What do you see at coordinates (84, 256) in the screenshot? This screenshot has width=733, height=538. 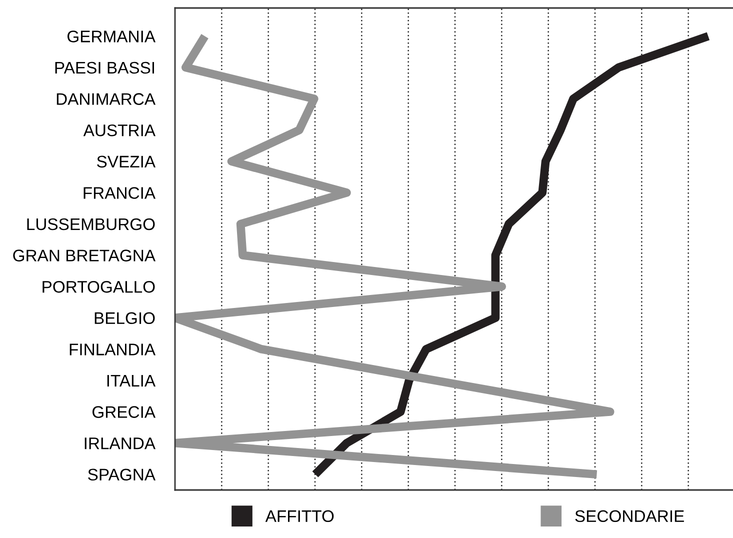 I see `y-tick-label: GRAN BRETAGNA` at bounding box center [84, 256].